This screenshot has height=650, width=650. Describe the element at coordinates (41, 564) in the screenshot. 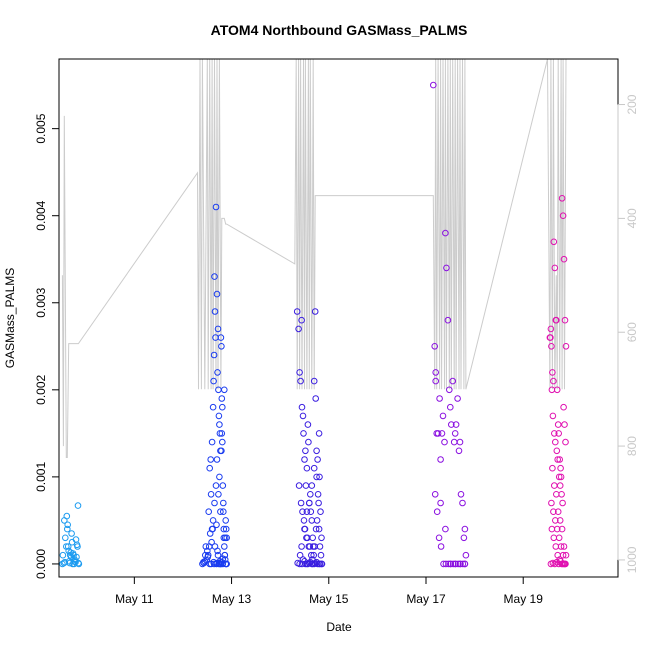

I see `y-tick-label: 0.000` at that location.